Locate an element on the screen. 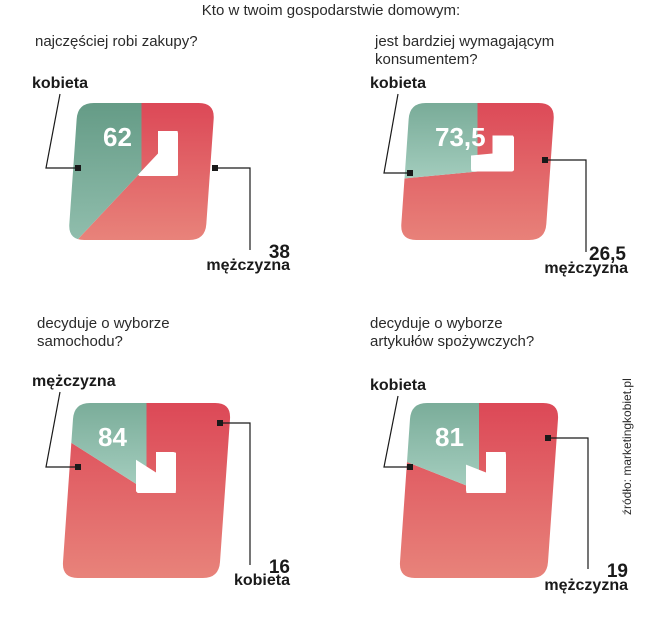  slice-kobieta is located at coordinates (104, 447).